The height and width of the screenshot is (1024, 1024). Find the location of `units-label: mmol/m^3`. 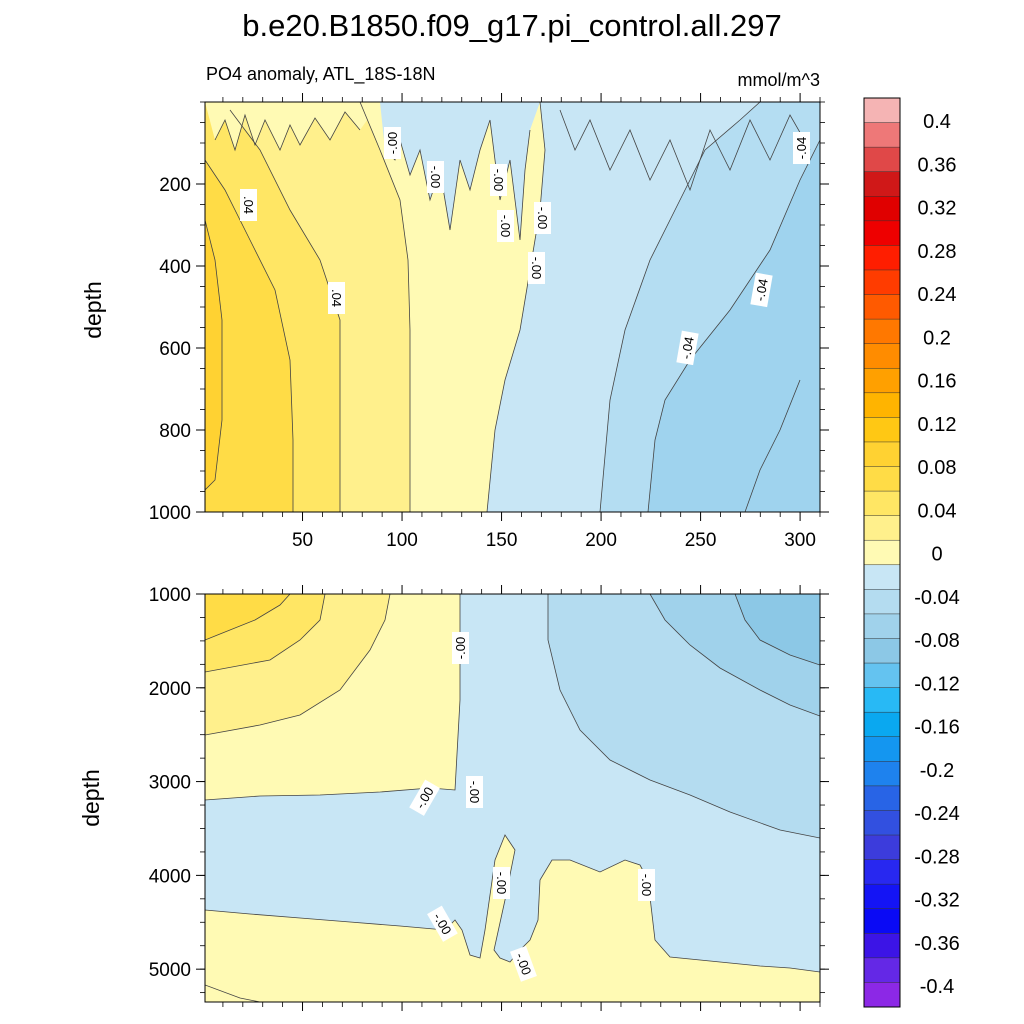

units-label: mmol/m^3 is located at coordinates (779, 80).